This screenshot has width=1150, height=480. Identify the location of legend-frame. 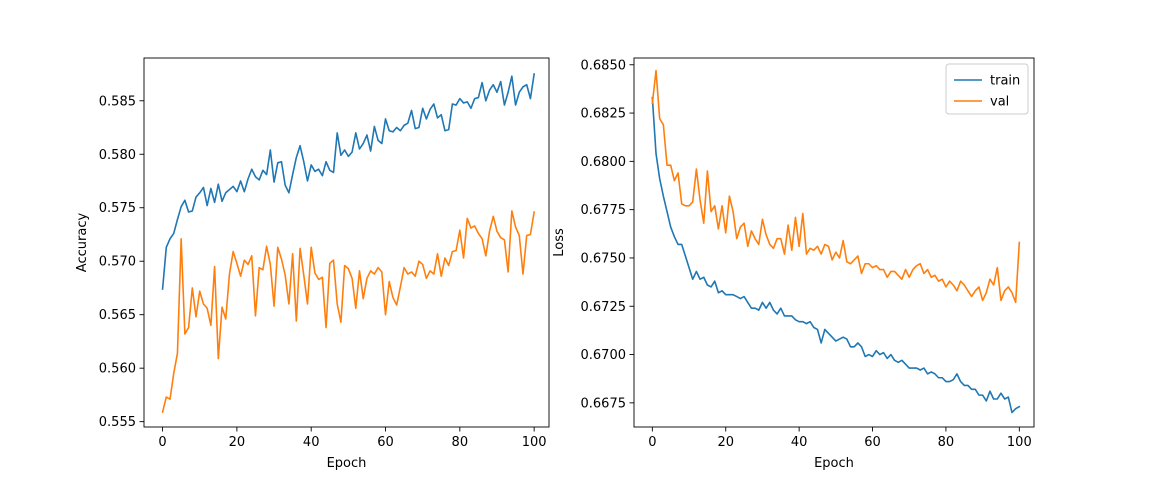
(987, 89).